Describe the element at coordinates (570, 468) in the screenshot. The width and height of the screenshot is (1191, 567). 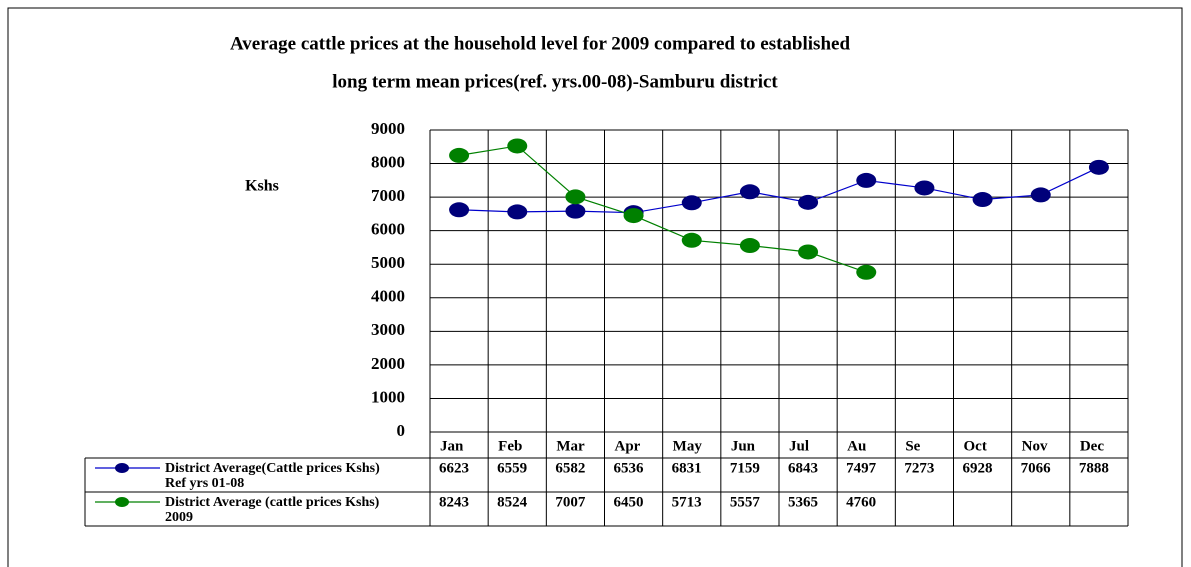
I see `table-value: 6582` at that location.